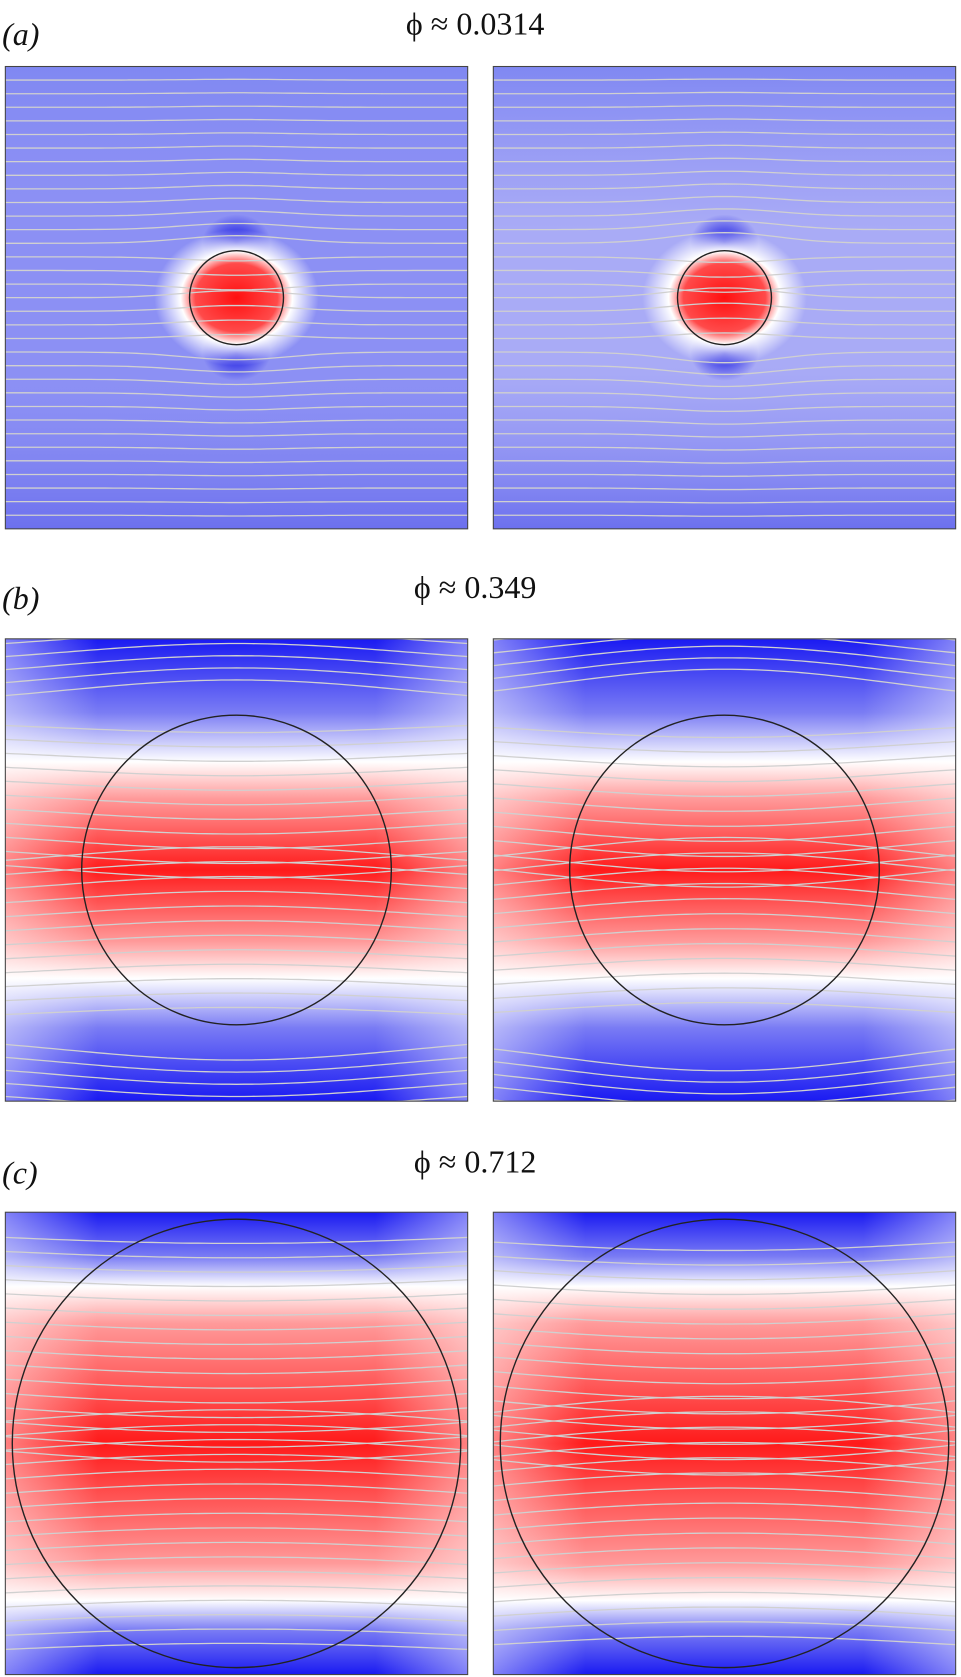  What do you see at coordinates (20, 1172) in the screenshot?
I see `panel-label: (c)` at bounding box center [20, 1172].